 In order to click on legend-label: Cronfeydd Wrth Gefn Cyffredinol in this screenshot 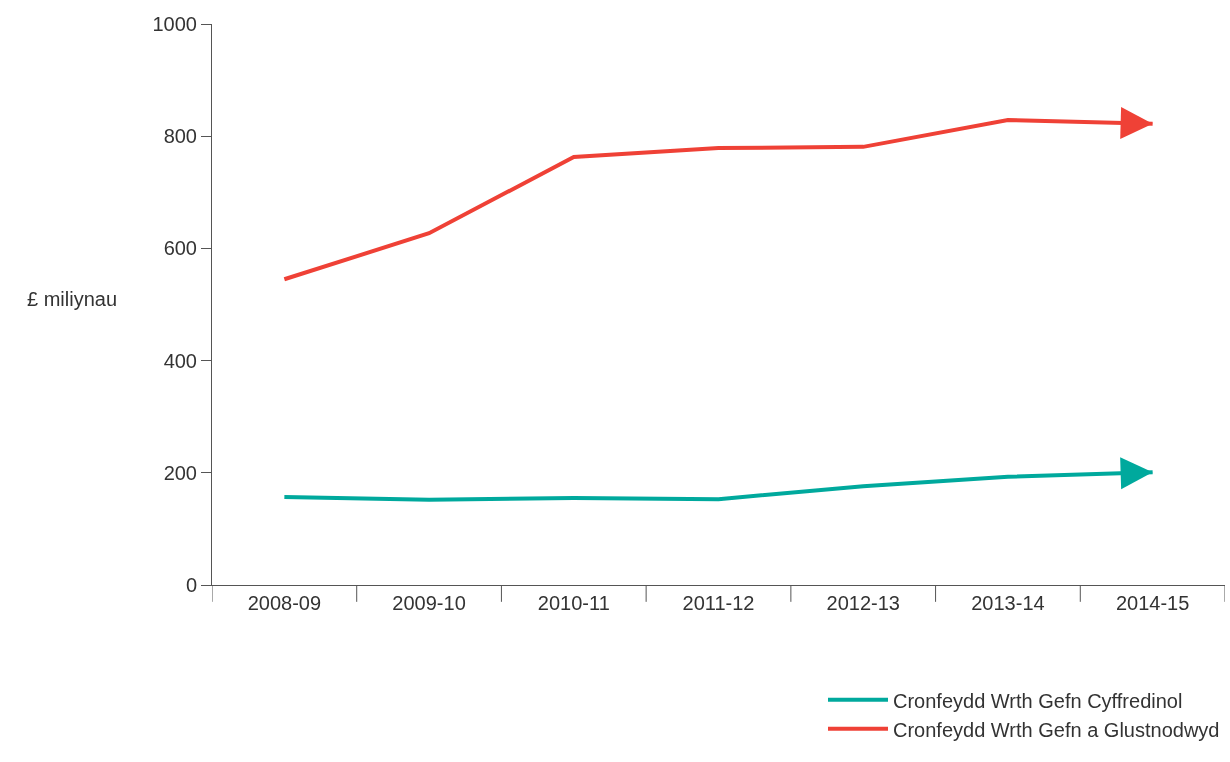, I will do `click(1038, 700)`.